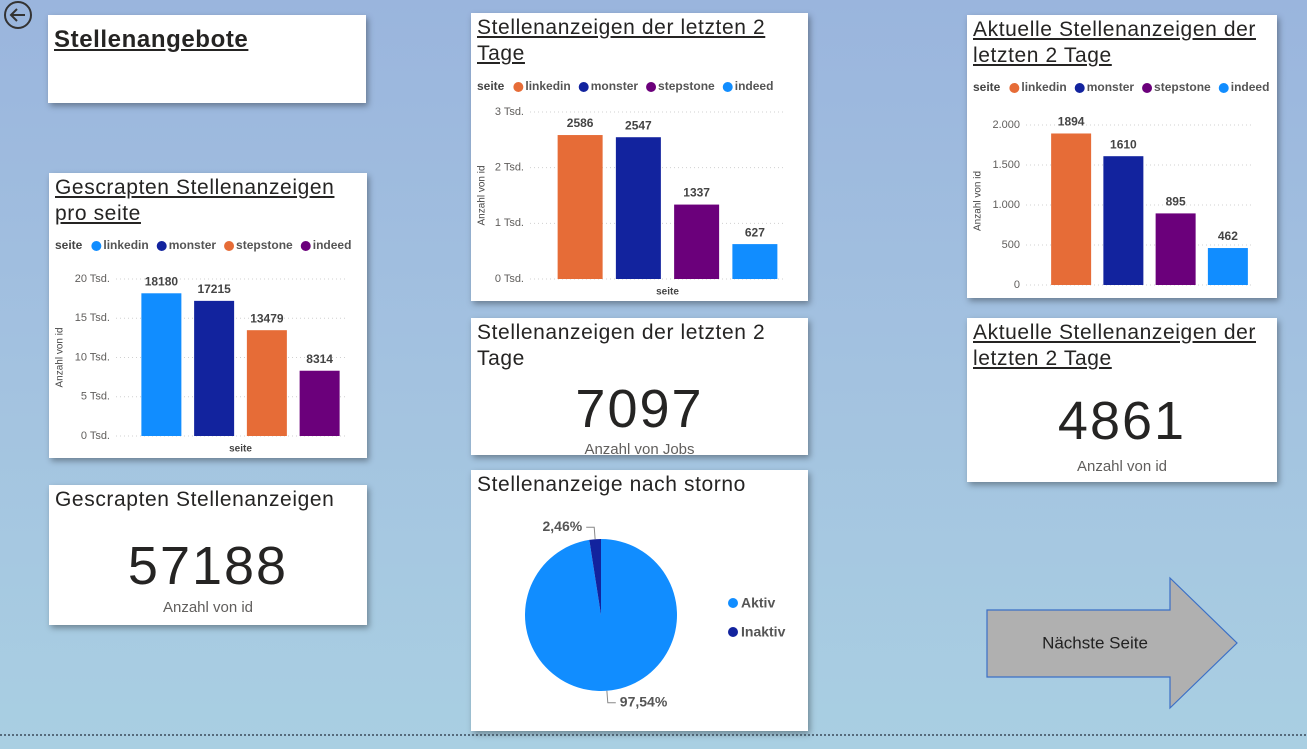 The height and width of the screenshot is (749, 1307). What do you see at coordinates (92, 357) in the screenshot?
I see `y-tick-label: 10 Tsd.` at bounding box center [92, 357].